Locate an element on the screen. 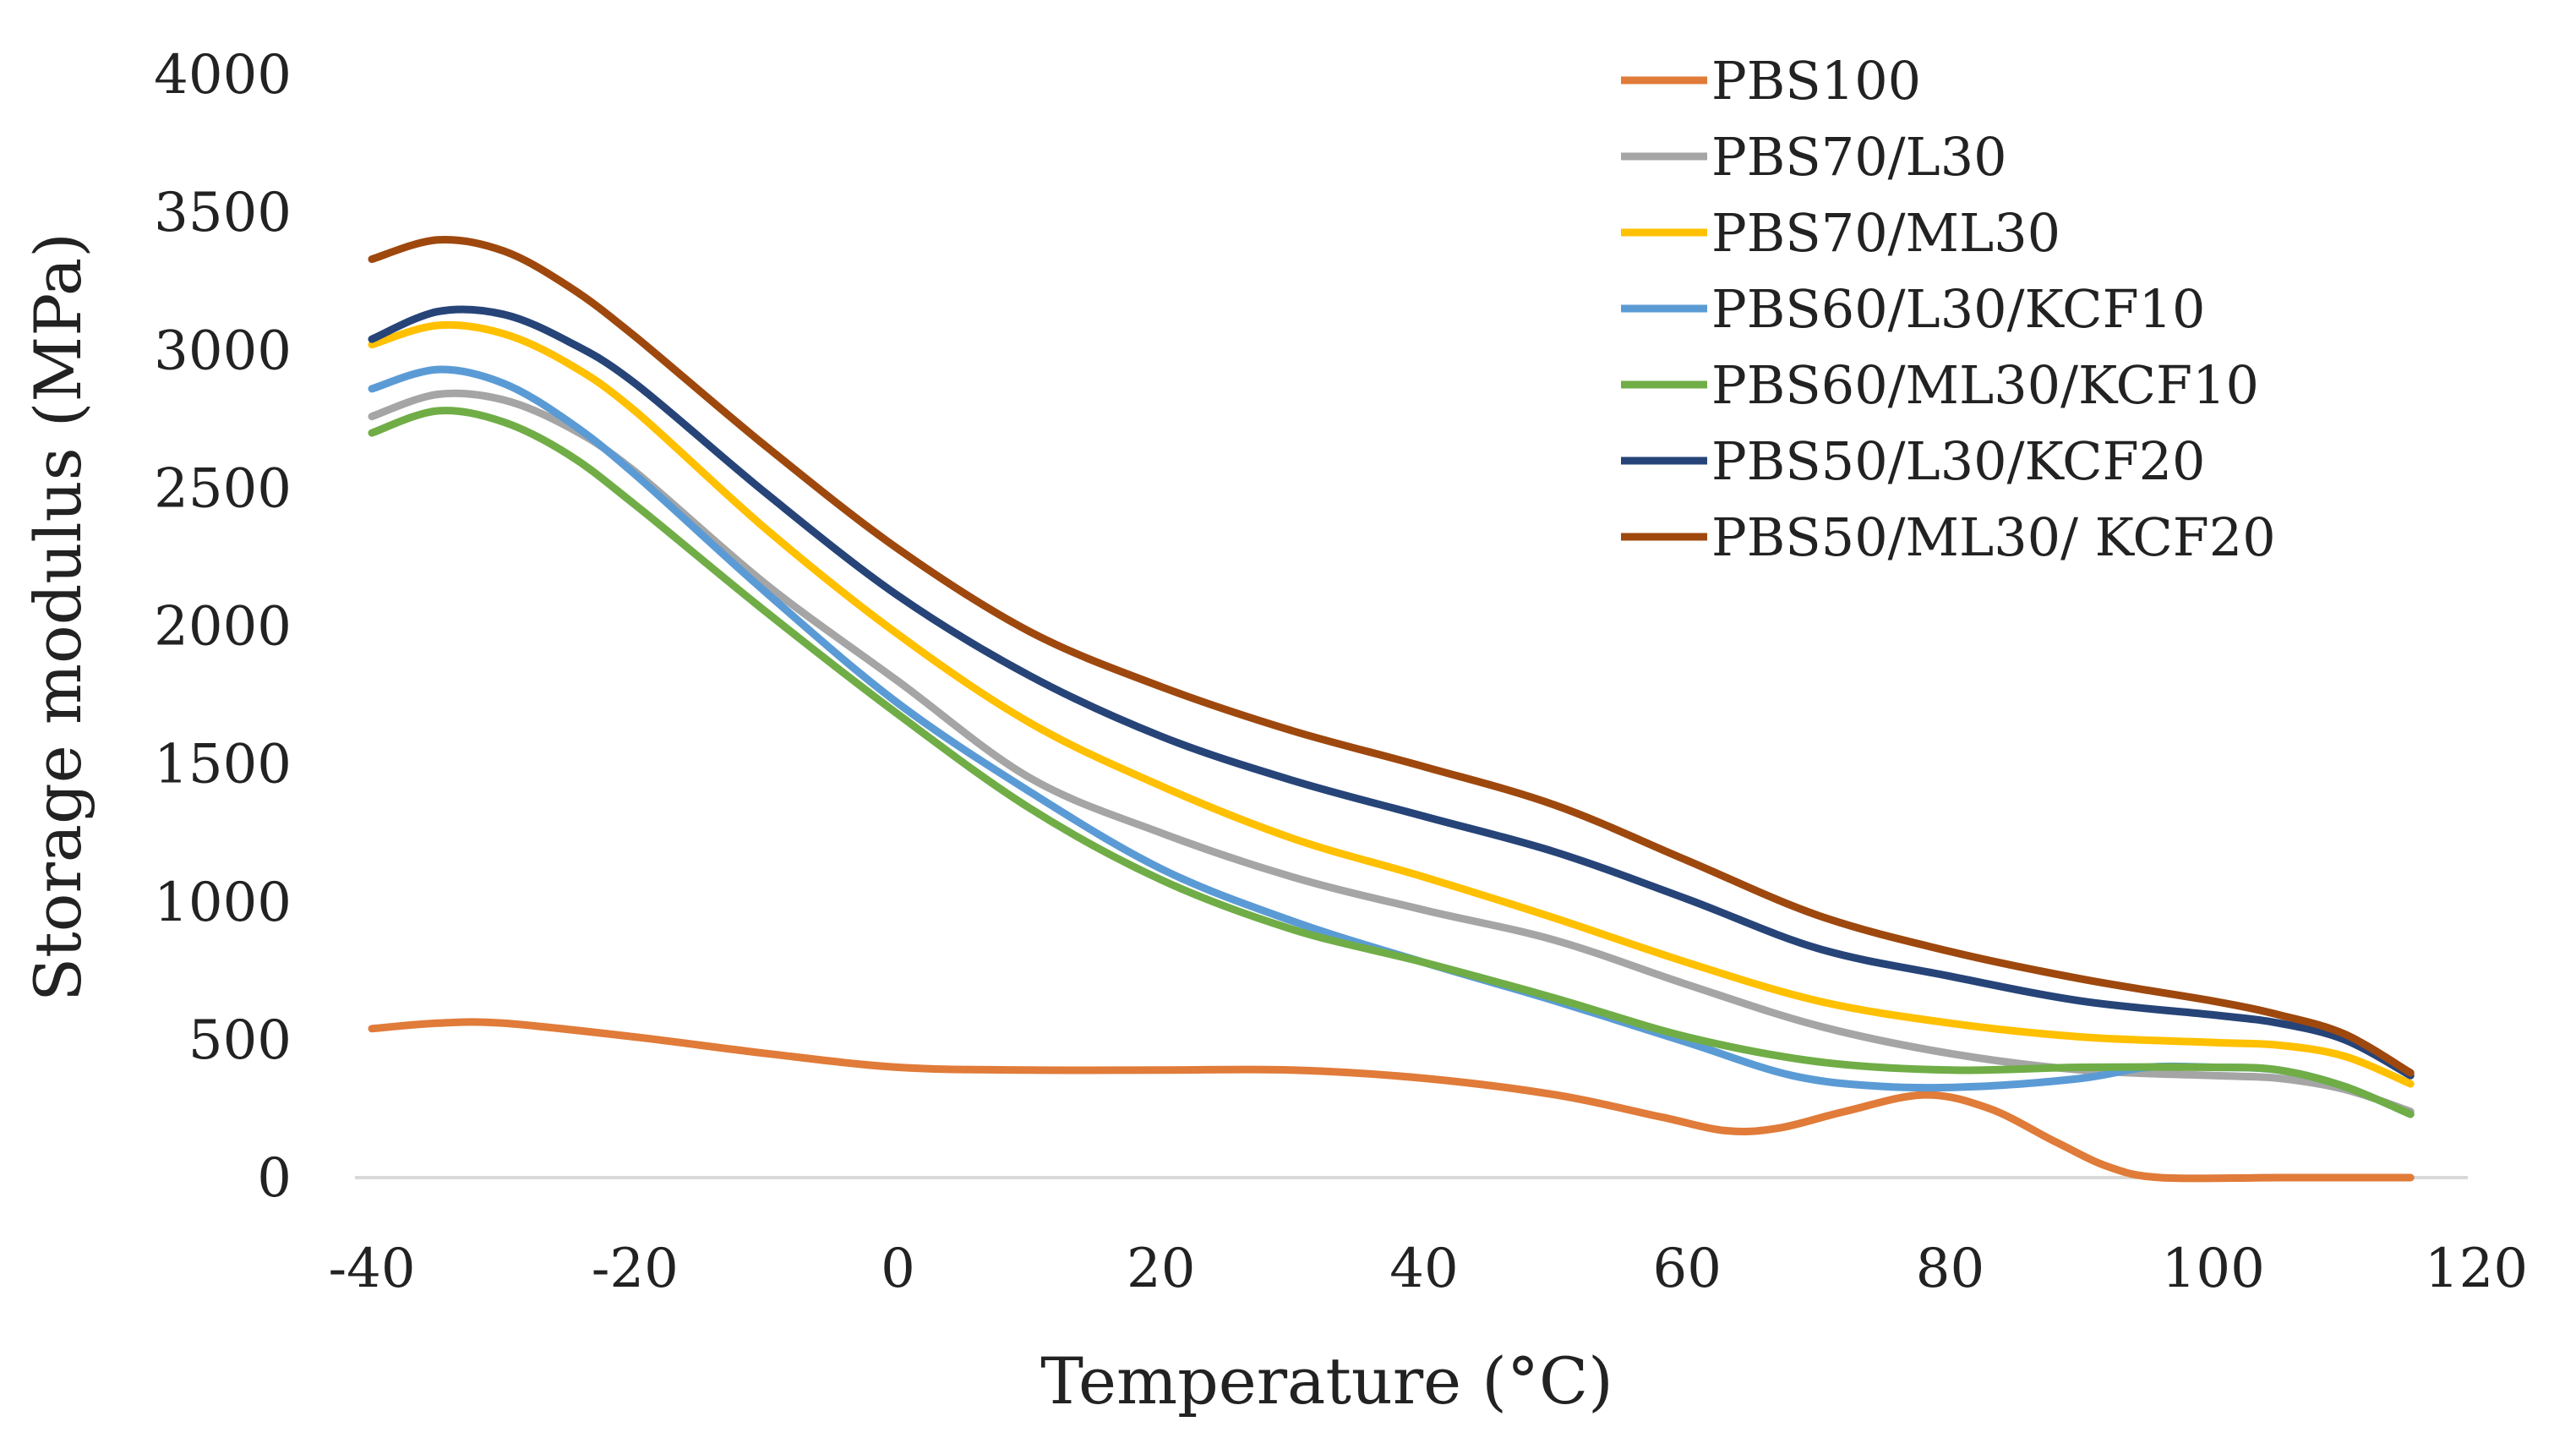  y-tick-label: 1500 is located at coordinates (223, 765).